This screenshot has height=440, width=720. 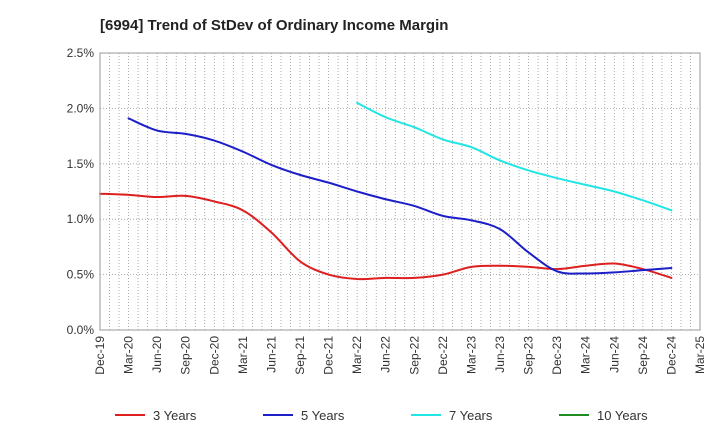 What do you see at coordinates (500, 354) in the screenshot?
I see `x-tick-label: Jun-23` at bounding box center [500, 354].